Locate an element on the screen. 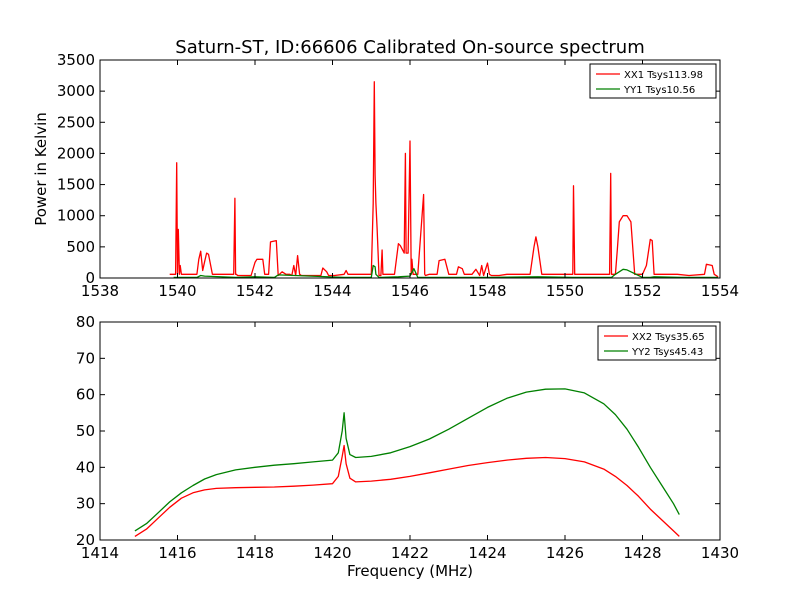 The width and height of the screenshot is (800, 600). top-legend: XX1 Tsys113.98 YY1 Tsys10.56 is located at coordinates (653, 81).